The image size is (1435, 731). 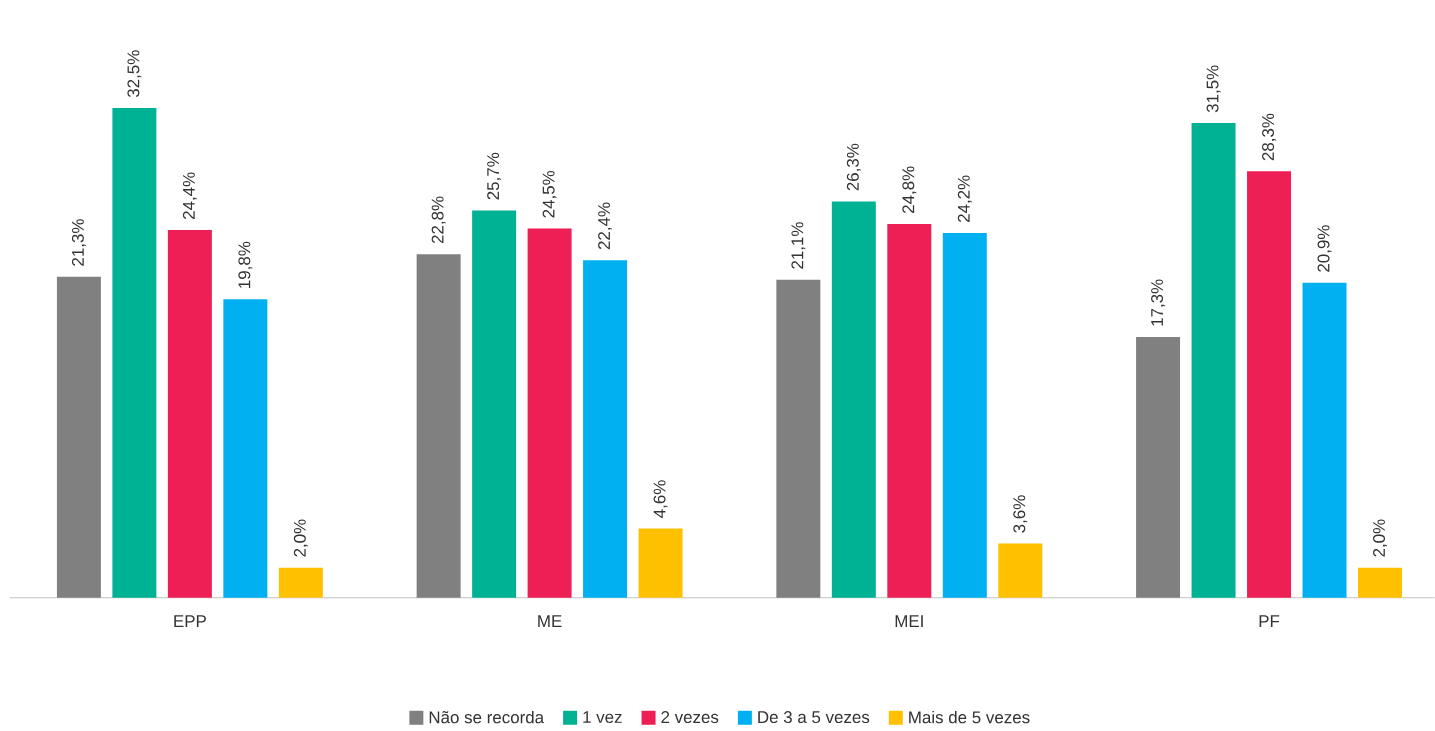 What do you see at coordinates (853, 167) in the screenshot?
I see `data-label: 26,3%` at bounding box center [853, 167].